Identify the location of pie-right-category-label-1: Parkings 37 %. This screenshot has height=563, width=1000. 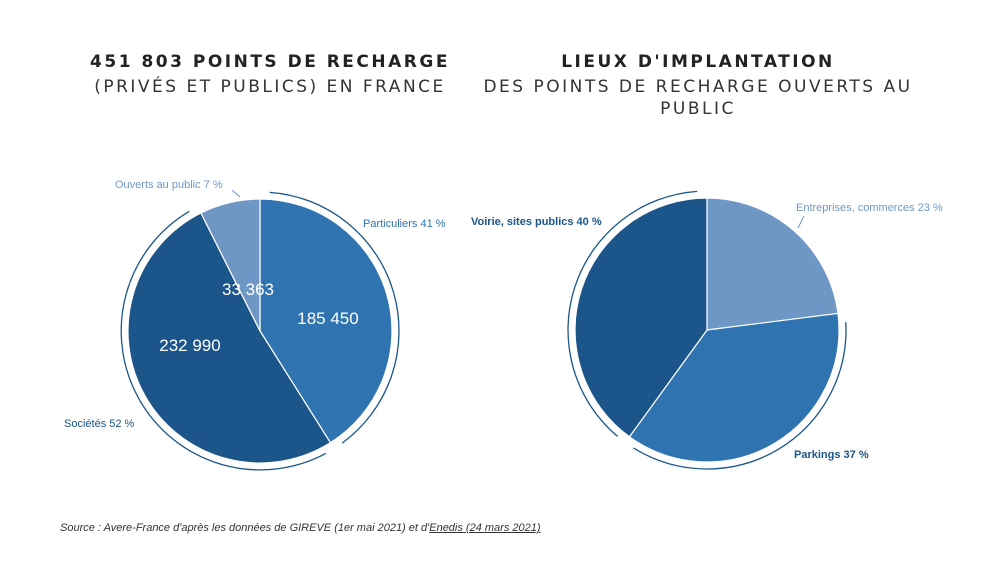
(831, 455).